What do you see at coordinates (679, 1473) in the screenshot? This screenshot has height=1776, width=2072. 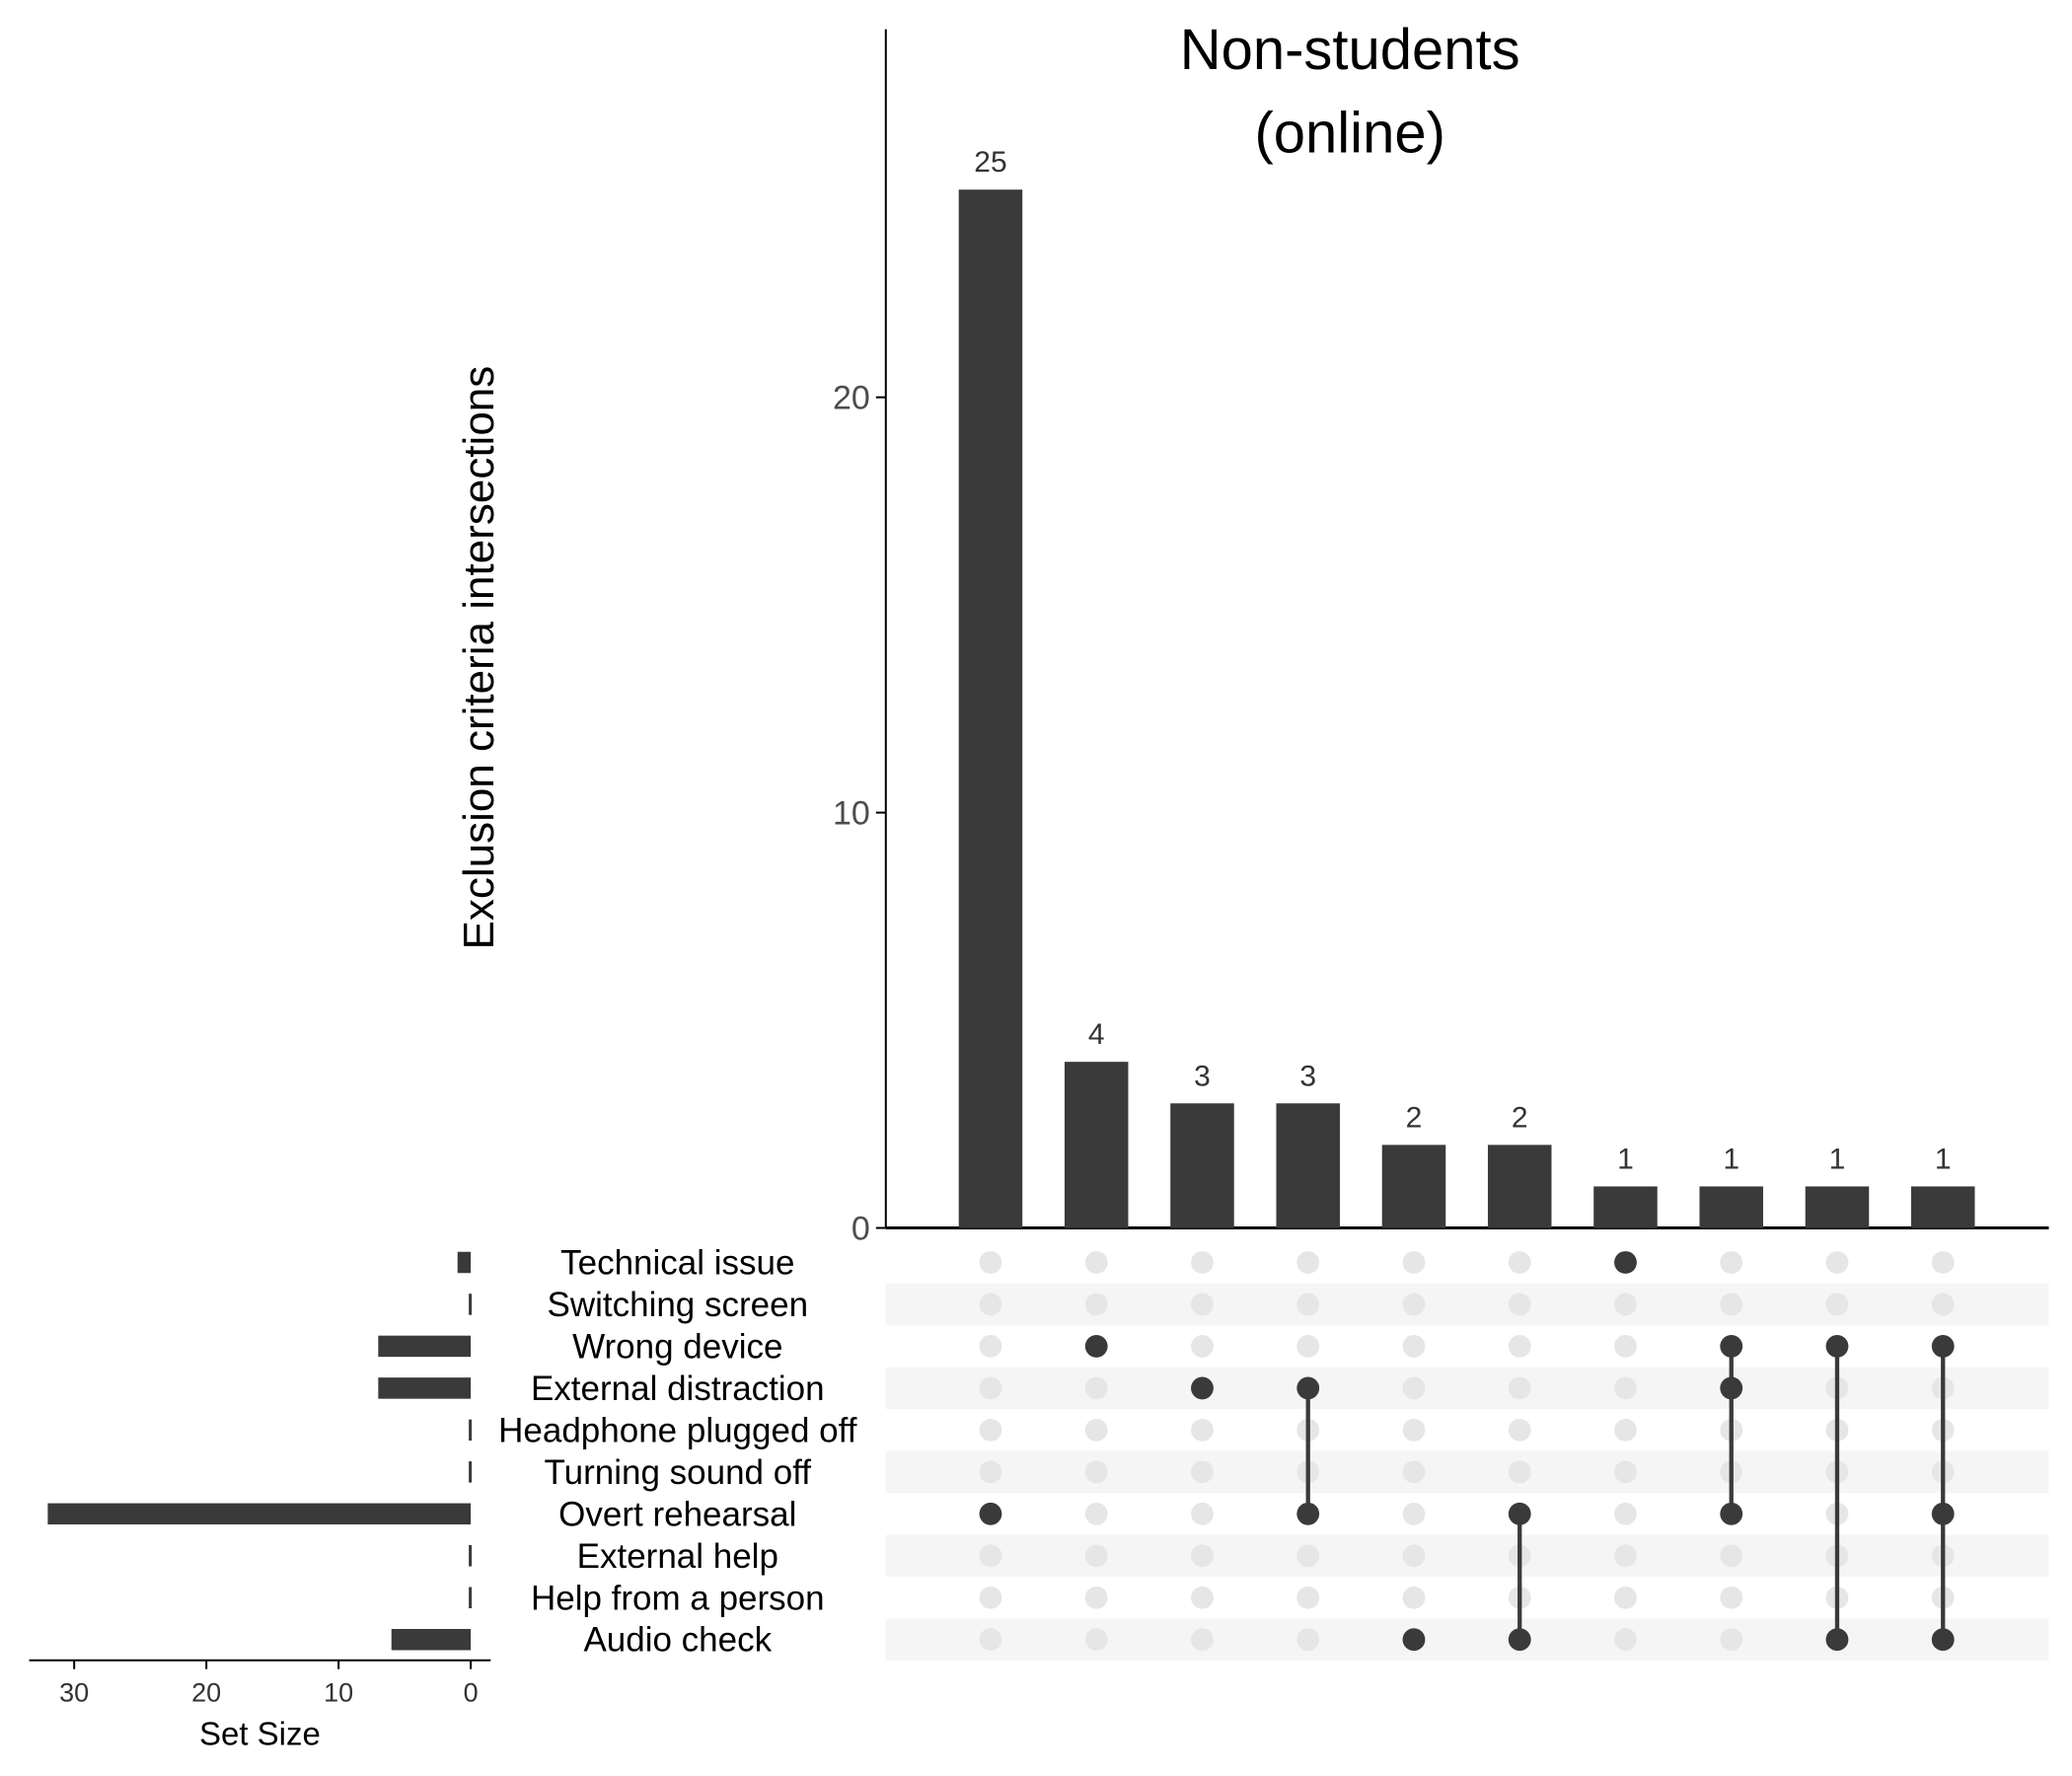 I see `set-name-label: Turning sound off` at bounding box center [679, 1473].